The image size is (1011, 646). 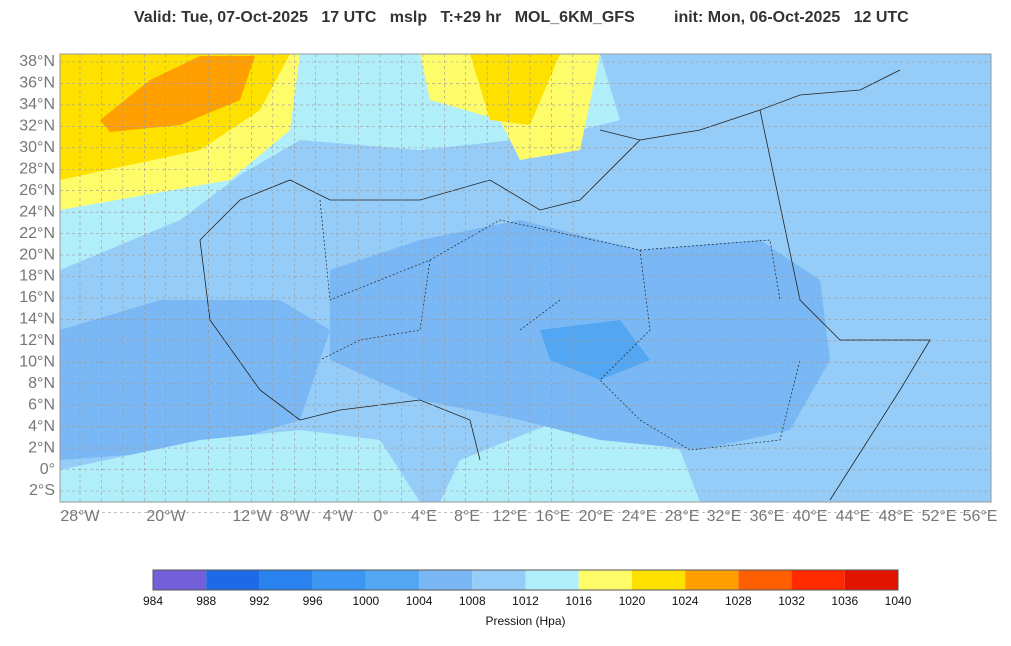 What do you see at coordinates (37, 254) in the screenshot?
I see `lat-label: 20°N` at bounding box center [37, 254].